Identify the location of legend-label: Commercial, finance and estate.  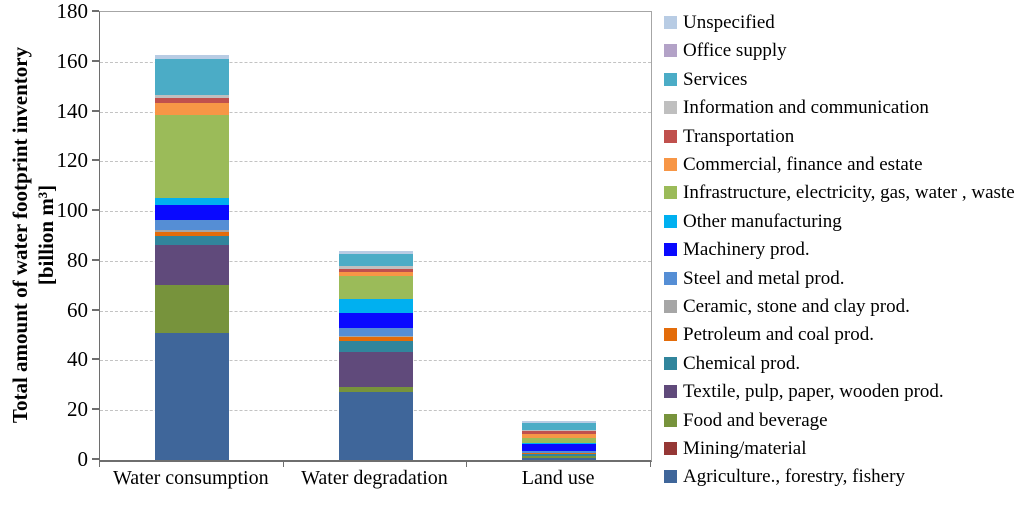
(803, 164).